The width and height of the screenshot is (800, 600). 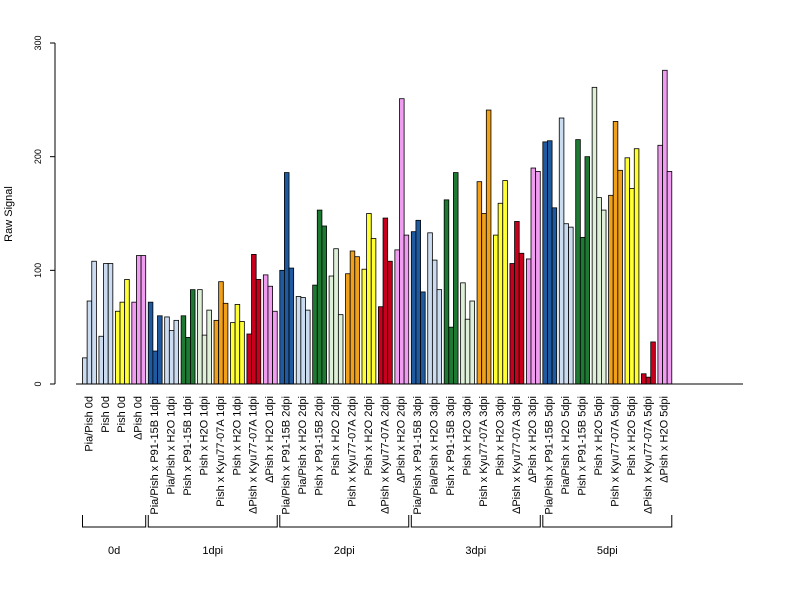 What do you see at coordinates (344, 551) in the screenshot?
I see `group-label: 2dpi` at bounding box center [344, 551].